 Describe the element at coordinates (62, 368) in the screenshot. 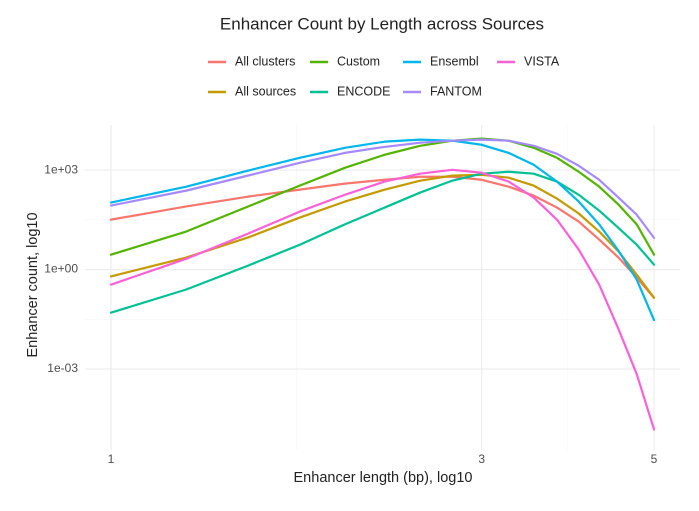

I see `y-tick-label: 1e-03` at that location.